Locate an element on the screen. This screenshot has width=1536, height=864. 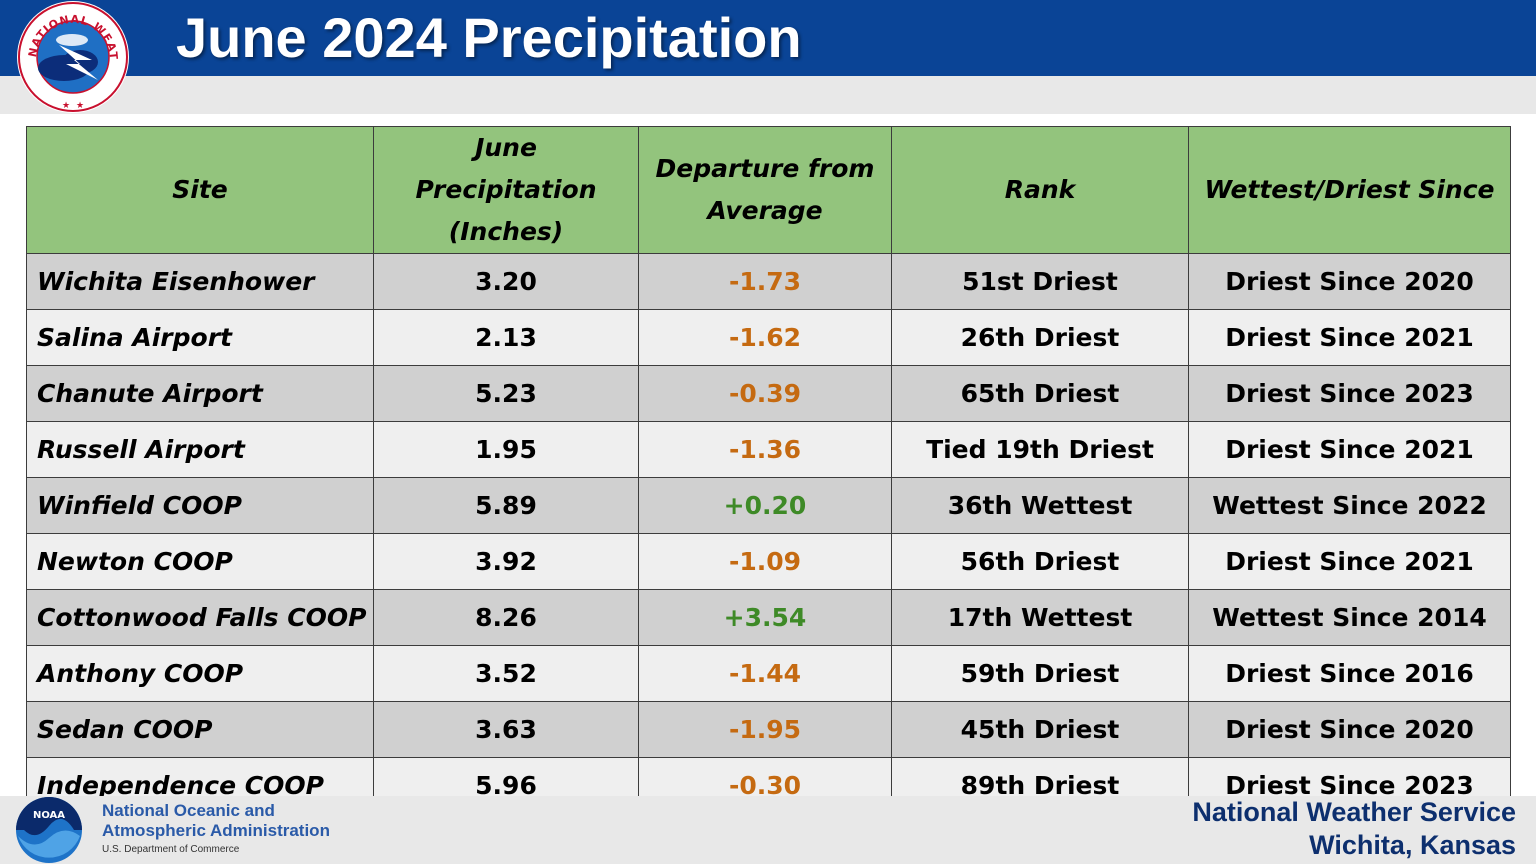
site-cell: Chanute Airport is located at coordinates (200, 393).